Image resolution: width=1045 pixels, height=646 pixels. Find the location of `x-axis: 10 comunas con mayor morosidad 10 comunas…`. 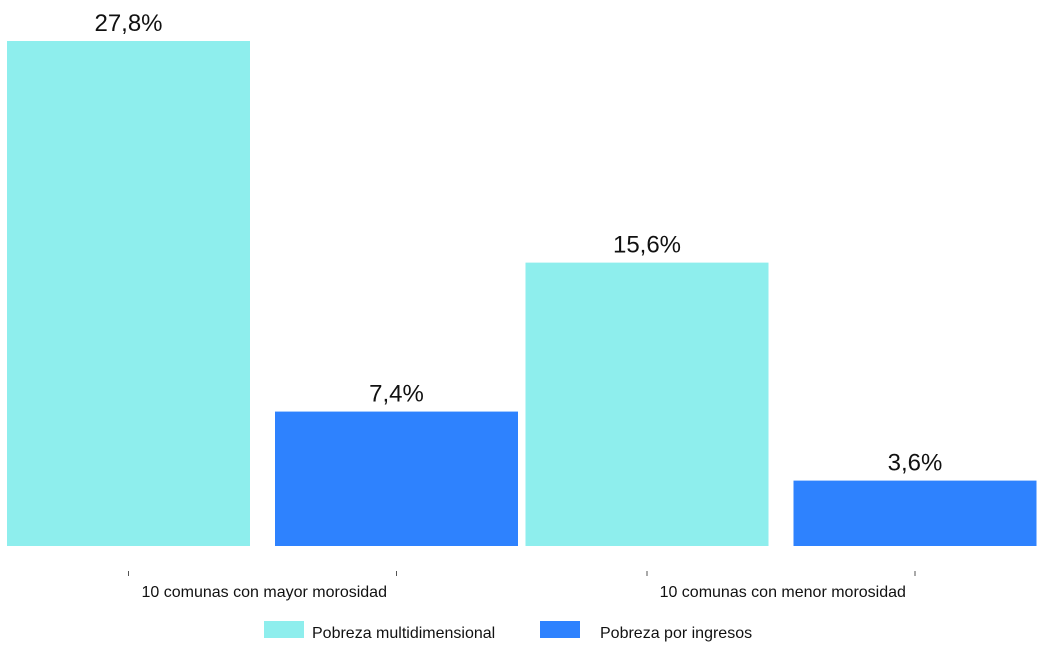

x-axis: 10 comunas con mayor morosidad 10 comunas… is located at coordinates (522, 586).